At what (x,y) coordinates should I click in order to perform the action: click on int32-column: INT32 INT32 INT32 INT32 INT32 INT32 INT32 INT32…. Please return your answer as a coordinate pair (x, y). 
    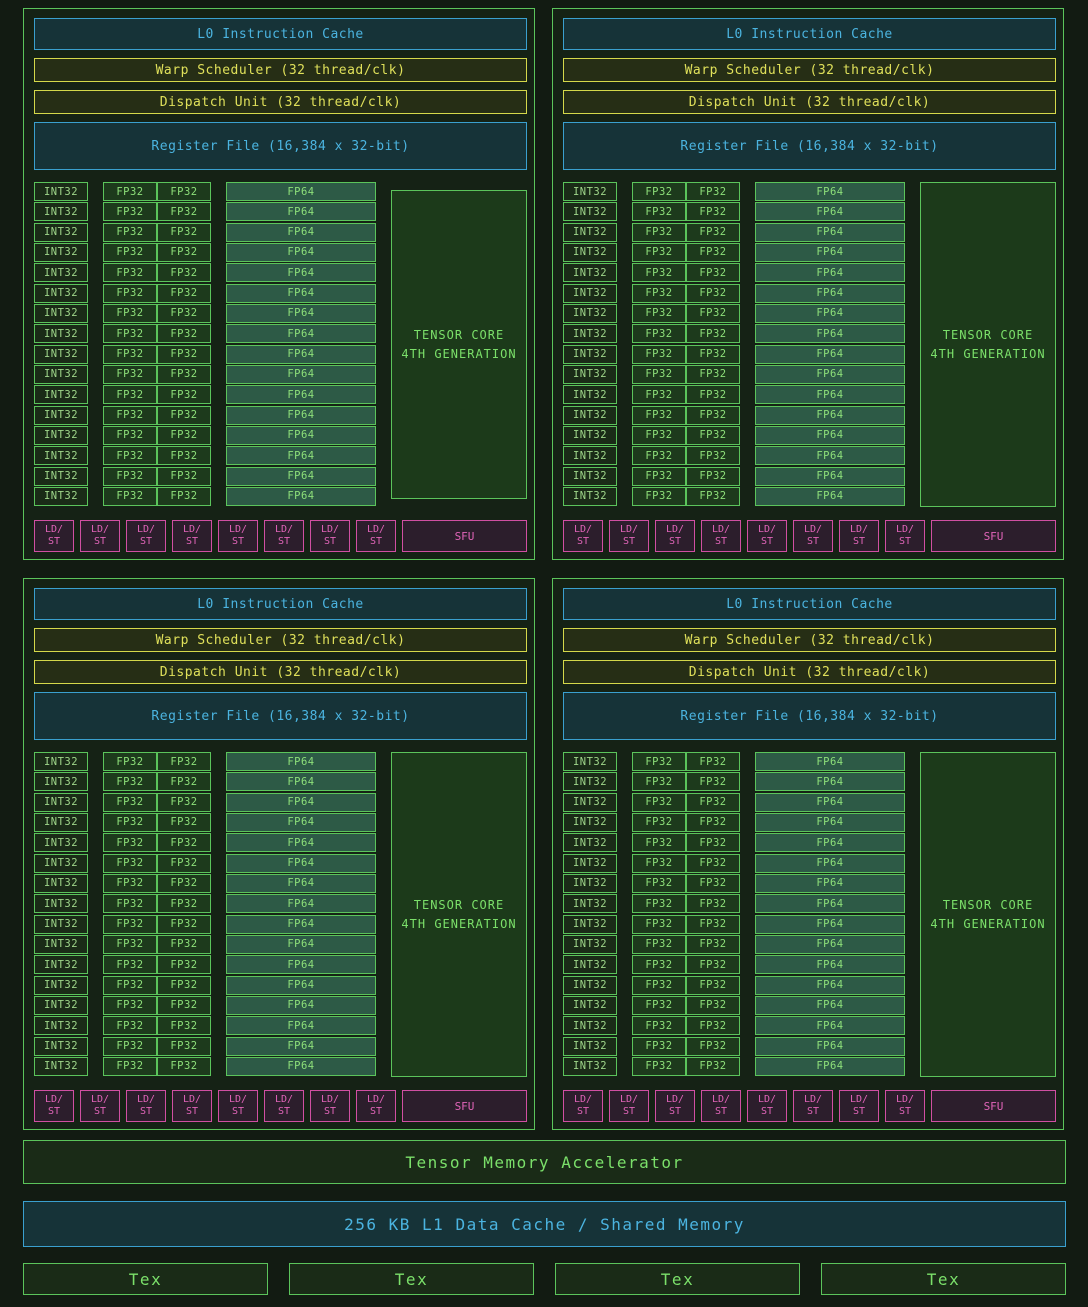
    Looking at the image, I should click on (61, 344).